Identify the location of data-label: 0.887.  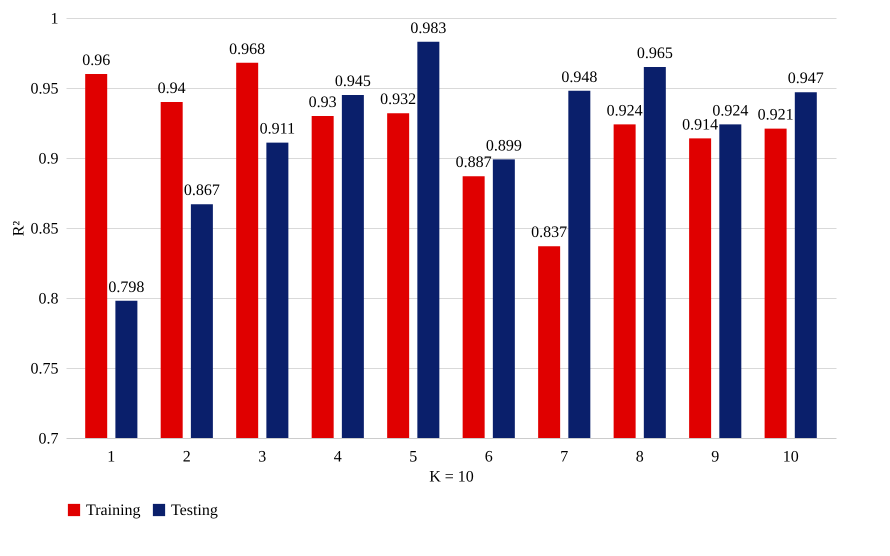
(474, 163).